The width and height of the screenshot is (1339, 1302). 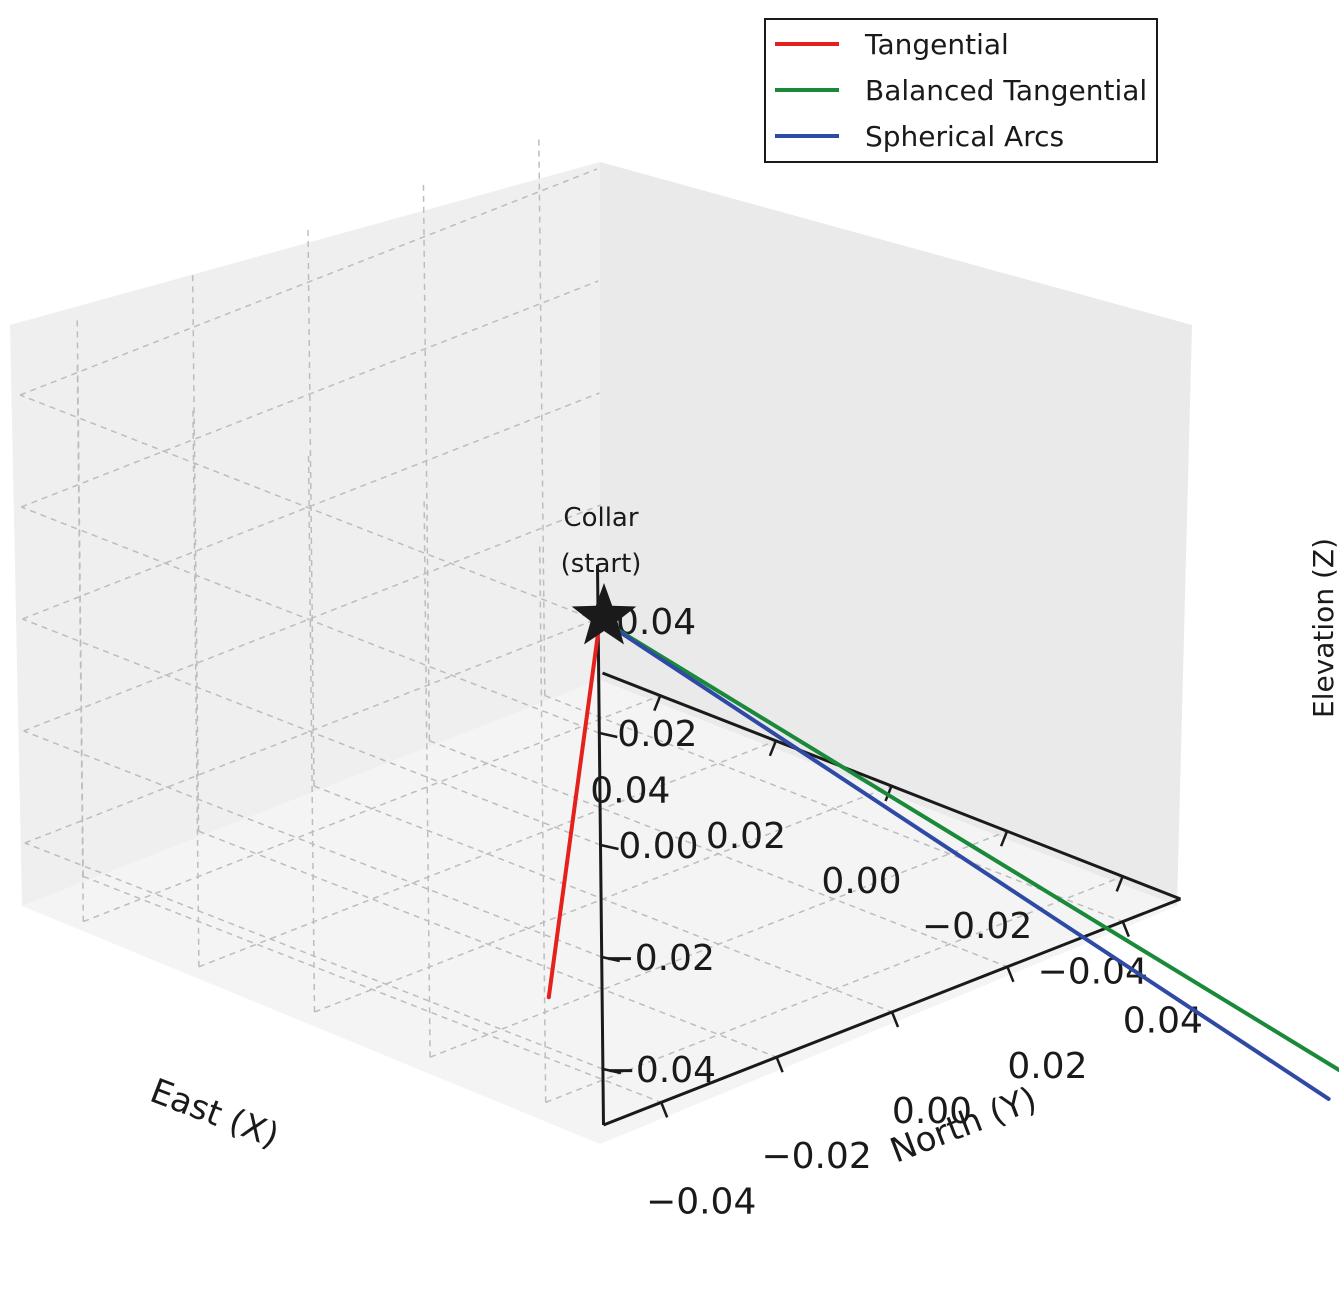 I want to click on z-tick-label-1: 0.02, so click(x=657, y=734).